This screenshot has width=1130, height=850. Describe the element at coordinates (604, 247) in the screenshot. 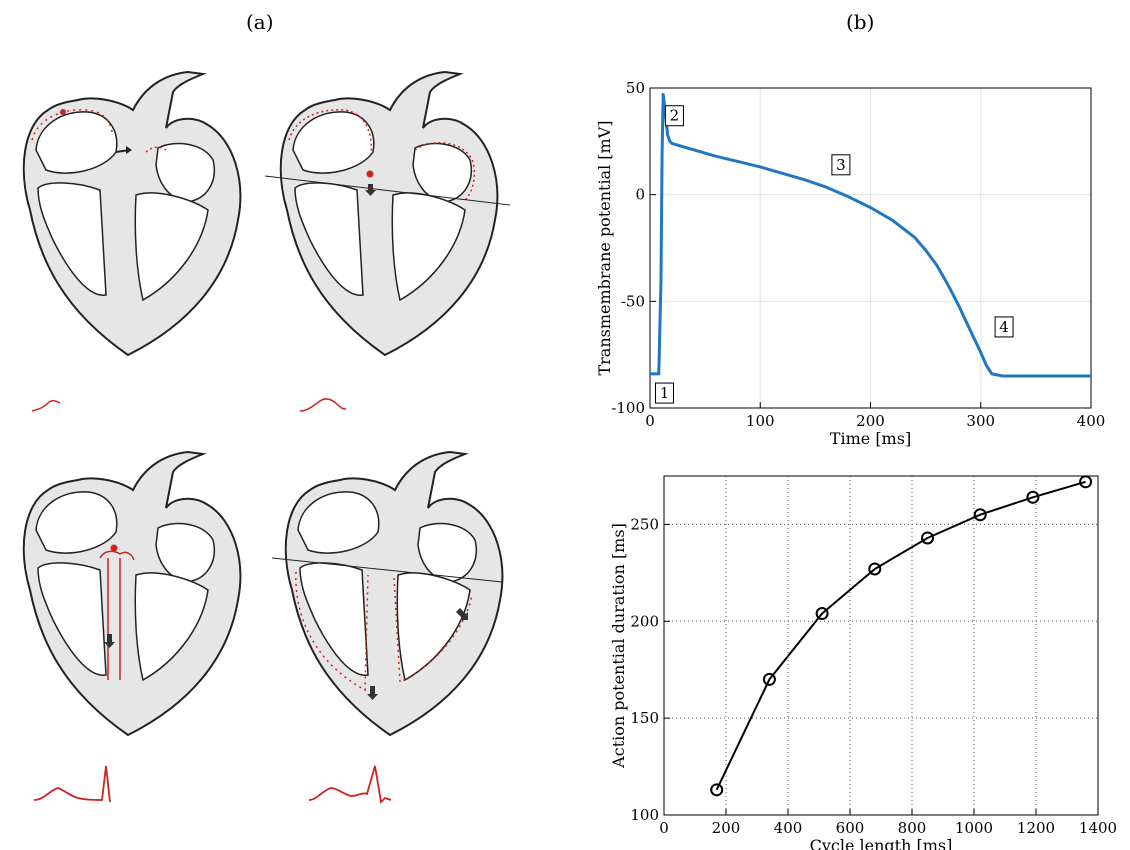

I see `y-axis-title: Transmembrane potential [mV]` at that location.